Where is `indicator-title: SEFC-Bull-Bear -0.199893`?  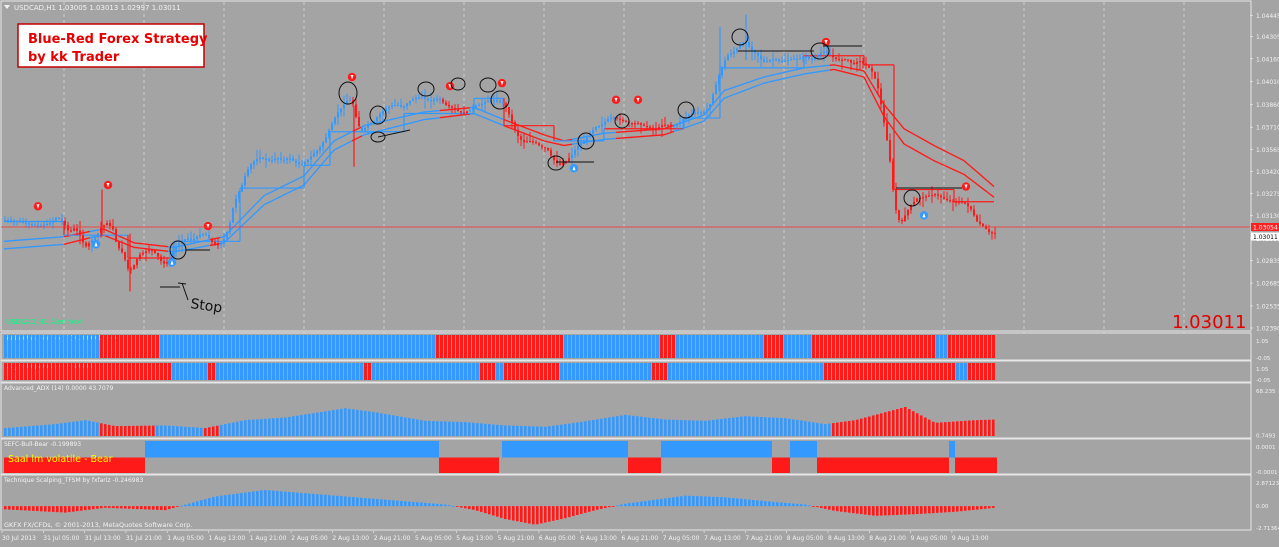
indicator-title: SEFC-Bull-Bear -0.199893 is located at coordinates (42, 444).